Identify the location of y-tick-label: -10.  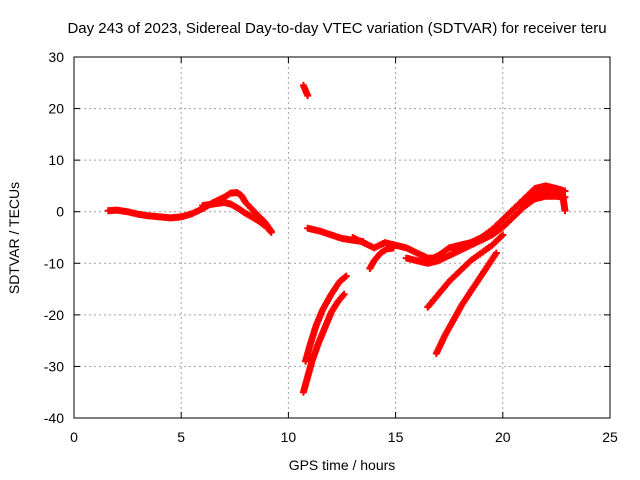
(54, 263).